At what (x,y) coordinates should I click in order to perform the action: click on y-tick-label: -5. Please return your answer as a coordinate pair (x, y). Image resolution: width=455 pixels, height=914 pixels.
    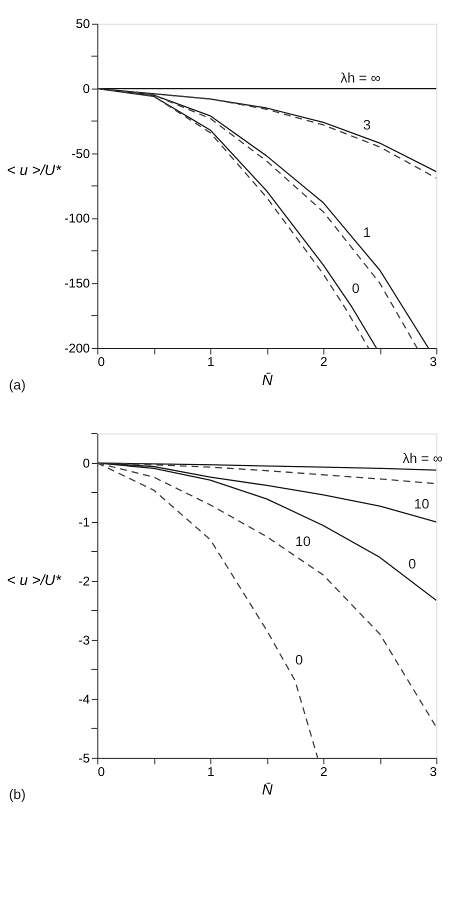
    Looking at the image, I should click on (84, 758).